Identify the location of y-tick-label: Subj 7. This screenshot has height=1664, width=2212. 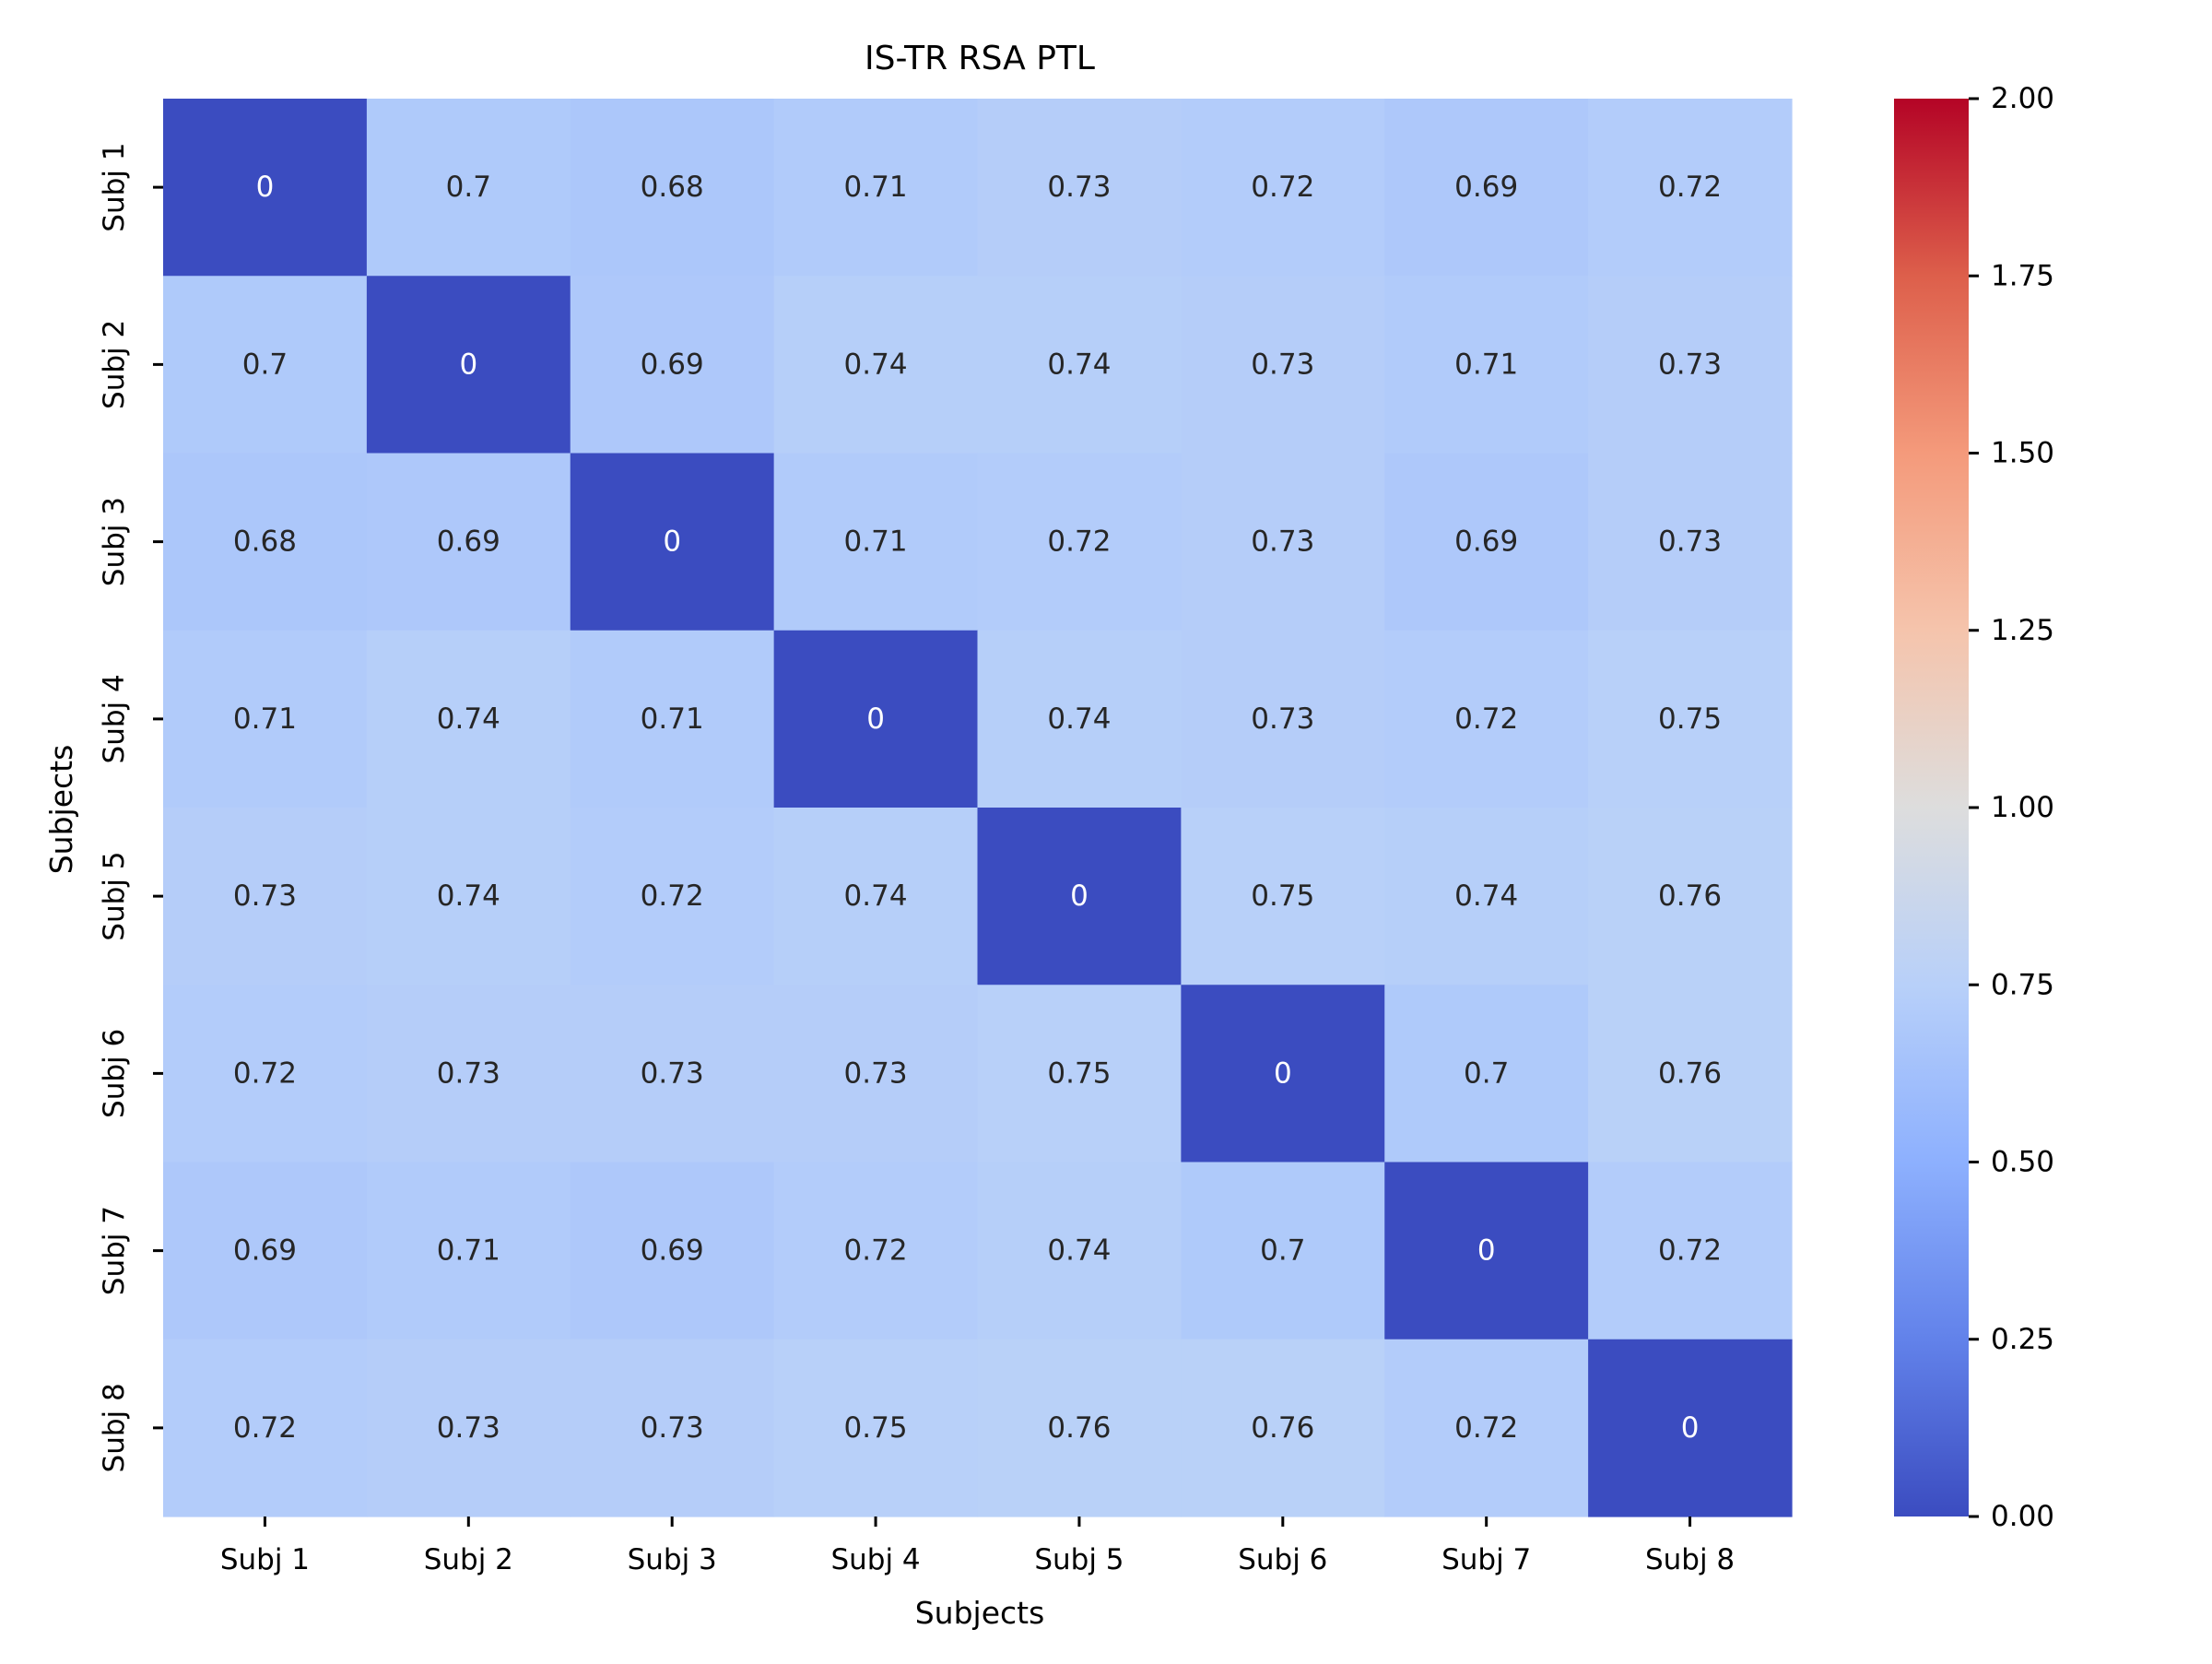
(114, 1250).